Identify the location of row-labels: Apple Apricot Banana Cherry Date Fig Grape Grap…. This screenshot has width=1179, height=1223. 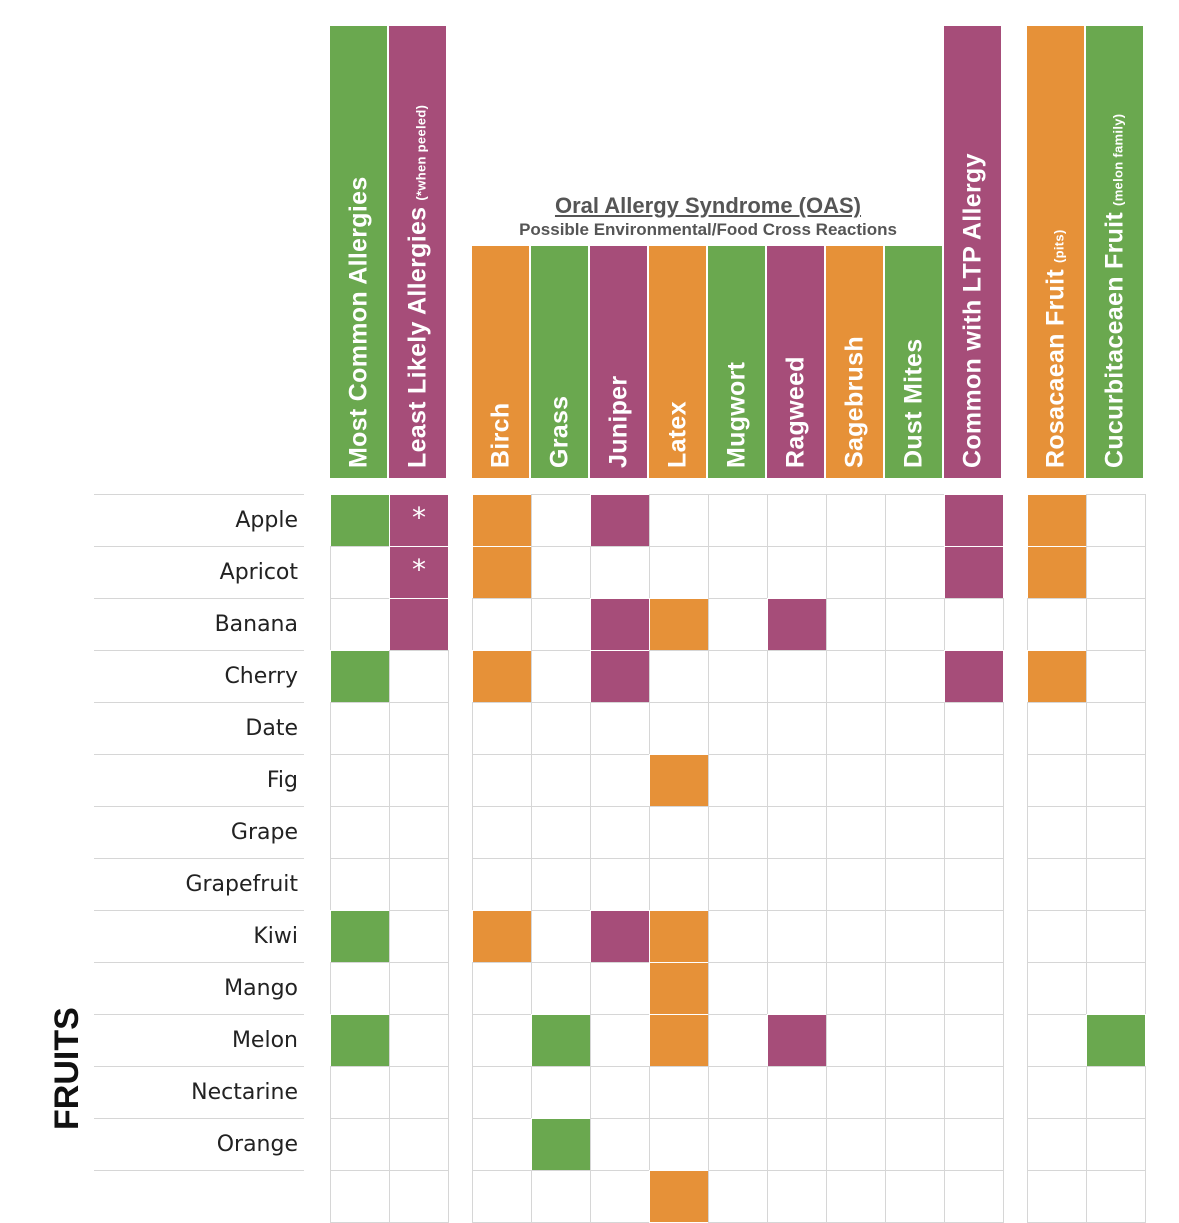
(199, 832).